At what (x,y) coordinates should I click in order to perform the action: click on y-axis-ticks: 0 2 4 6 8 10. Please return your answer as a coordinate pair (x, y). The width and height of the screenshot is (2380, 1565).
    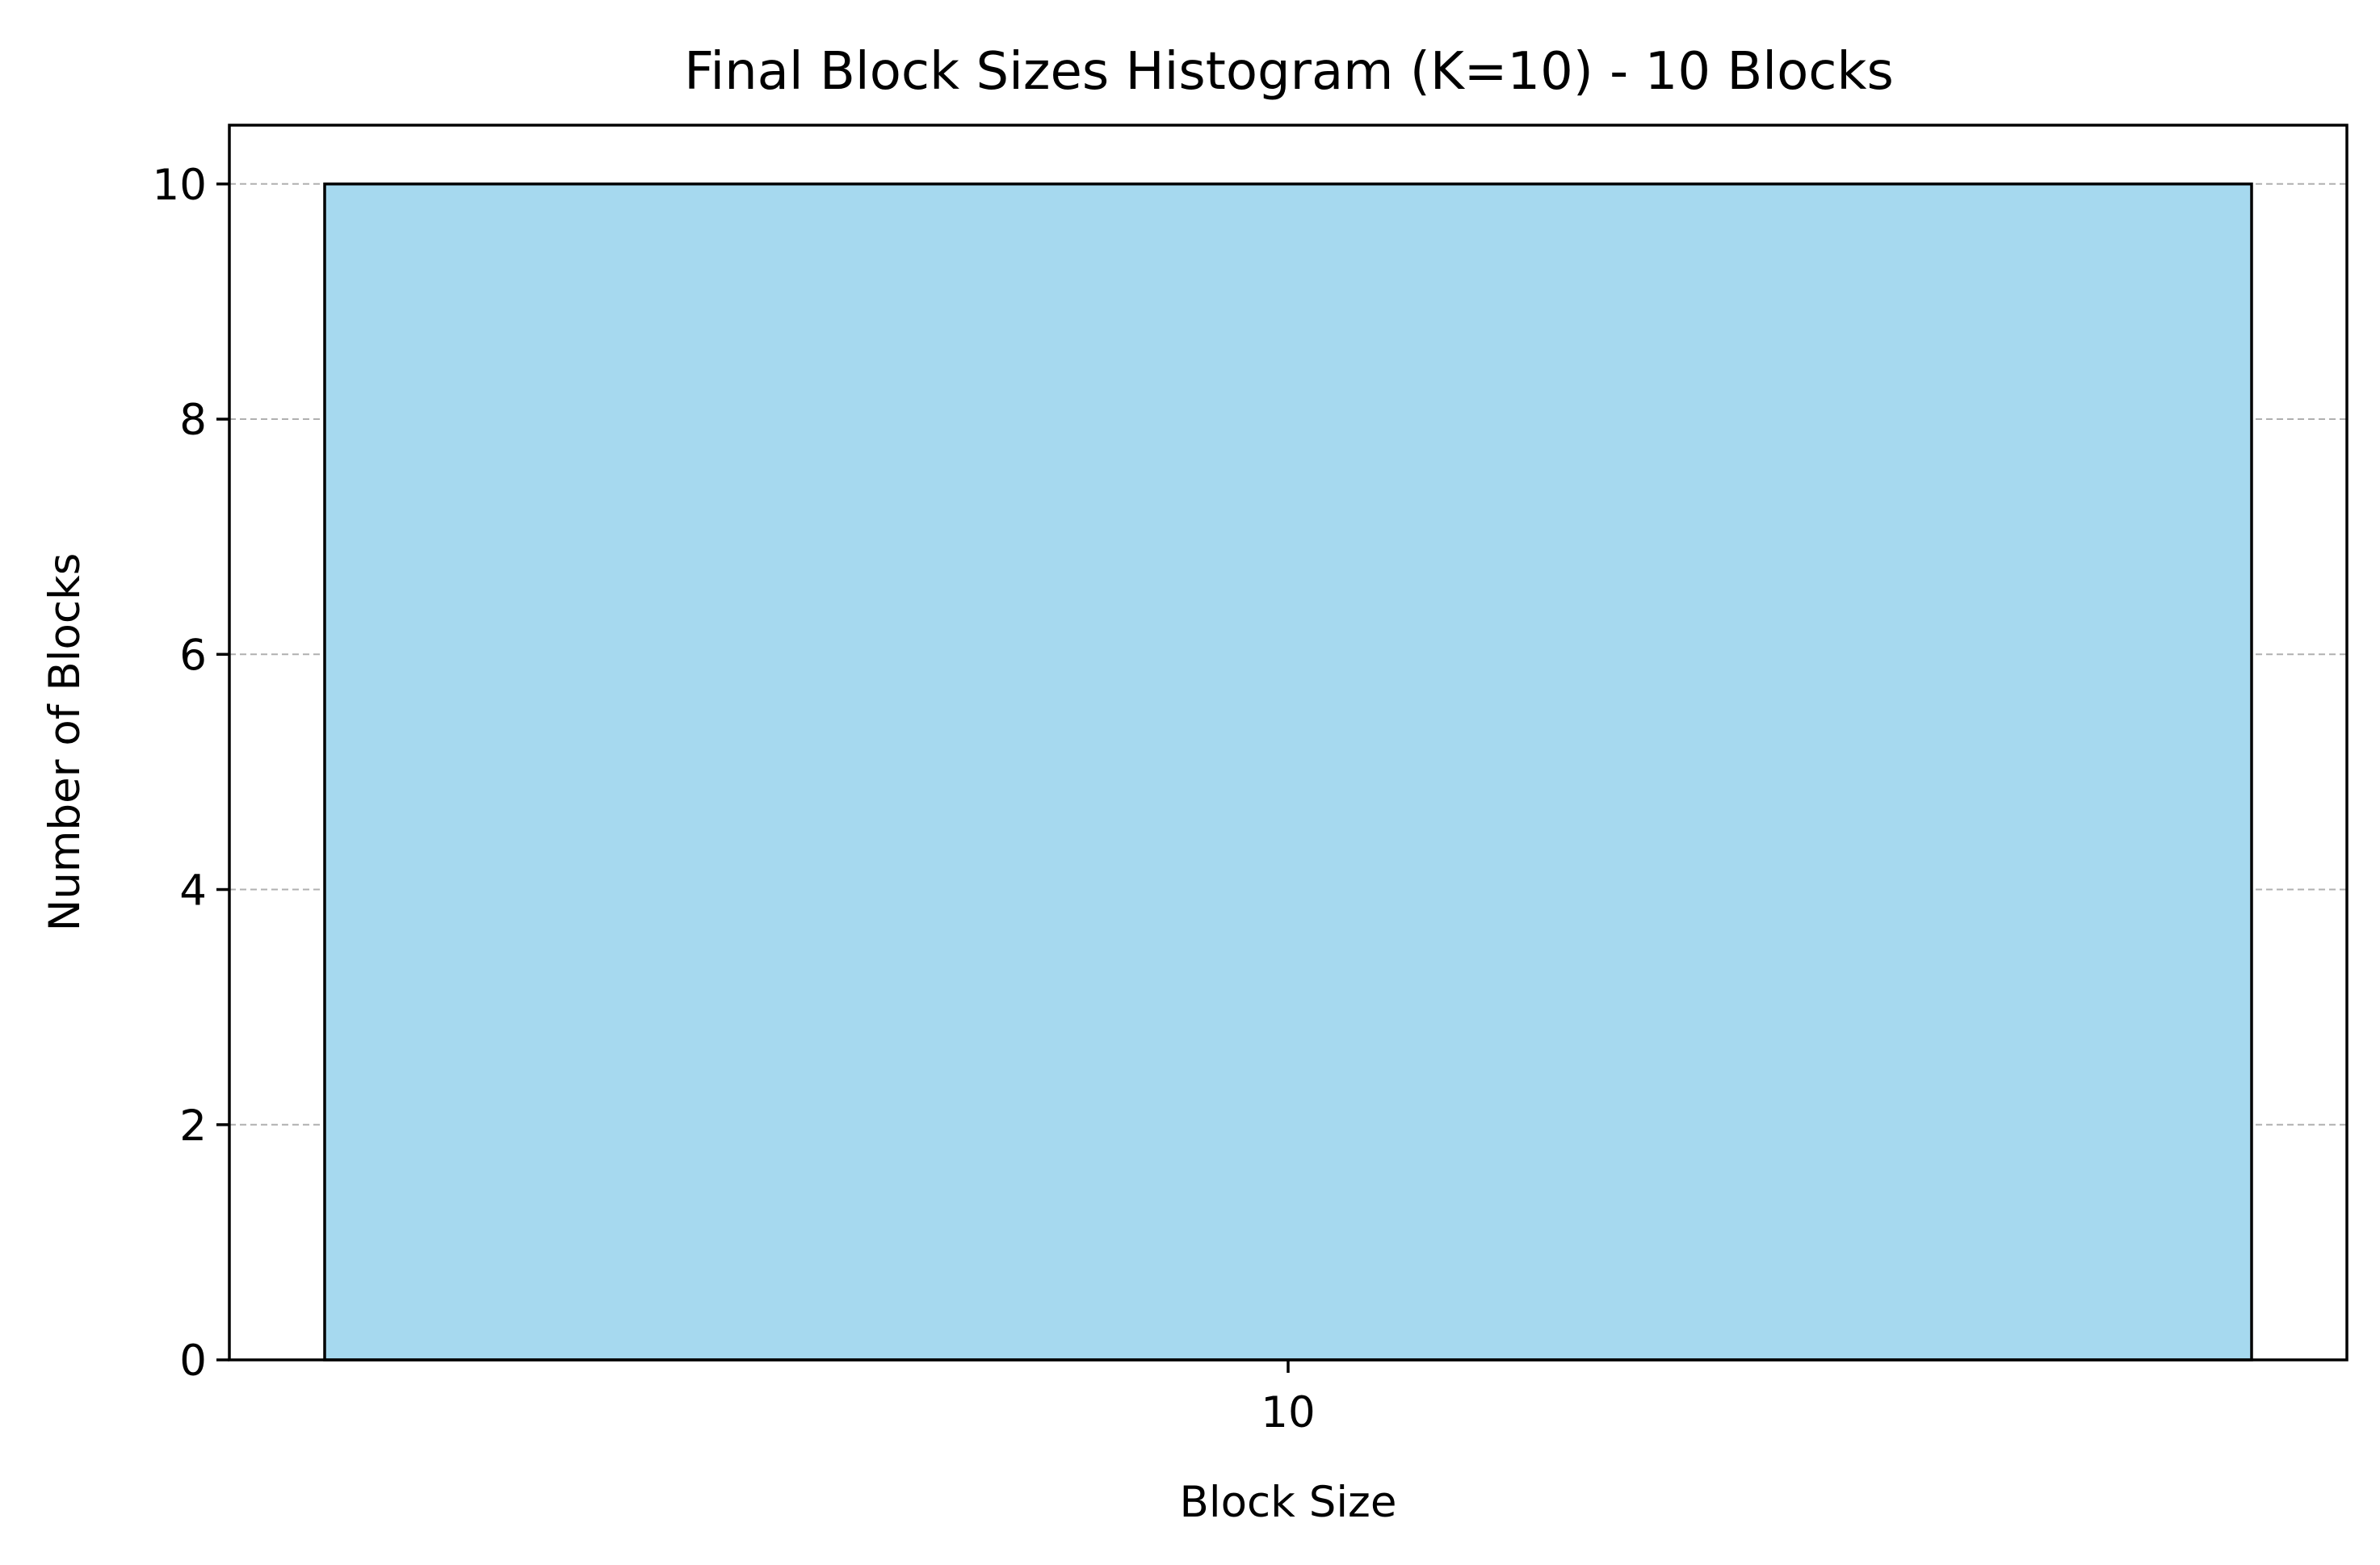
    Looking at the image, I should click on (191, 774).